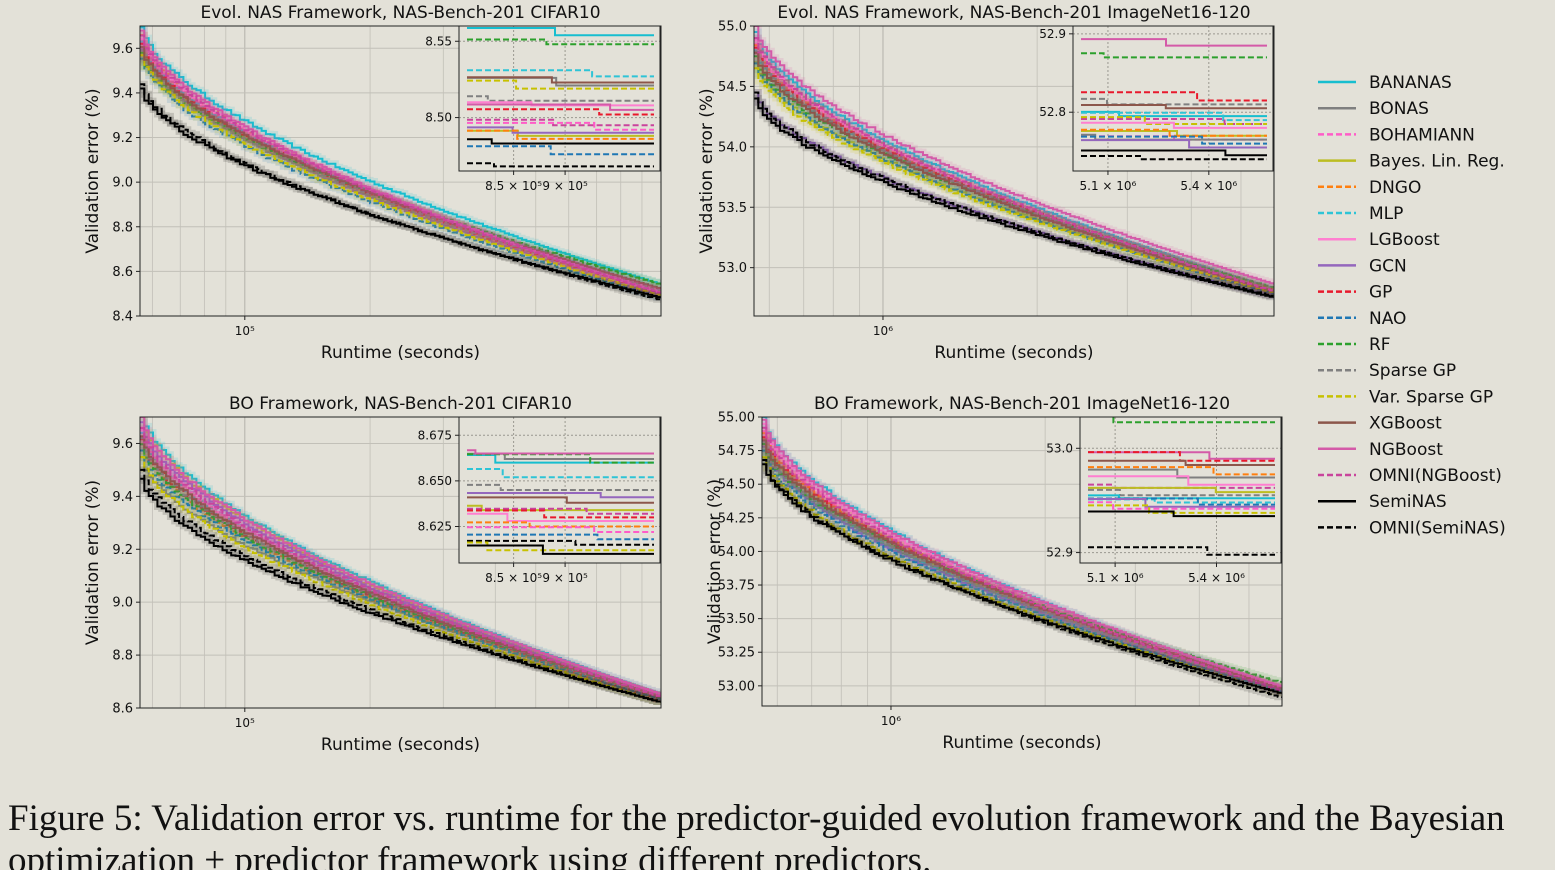  I want to click on x-axis-label: Runtime (seconds), so click(1021, 743).